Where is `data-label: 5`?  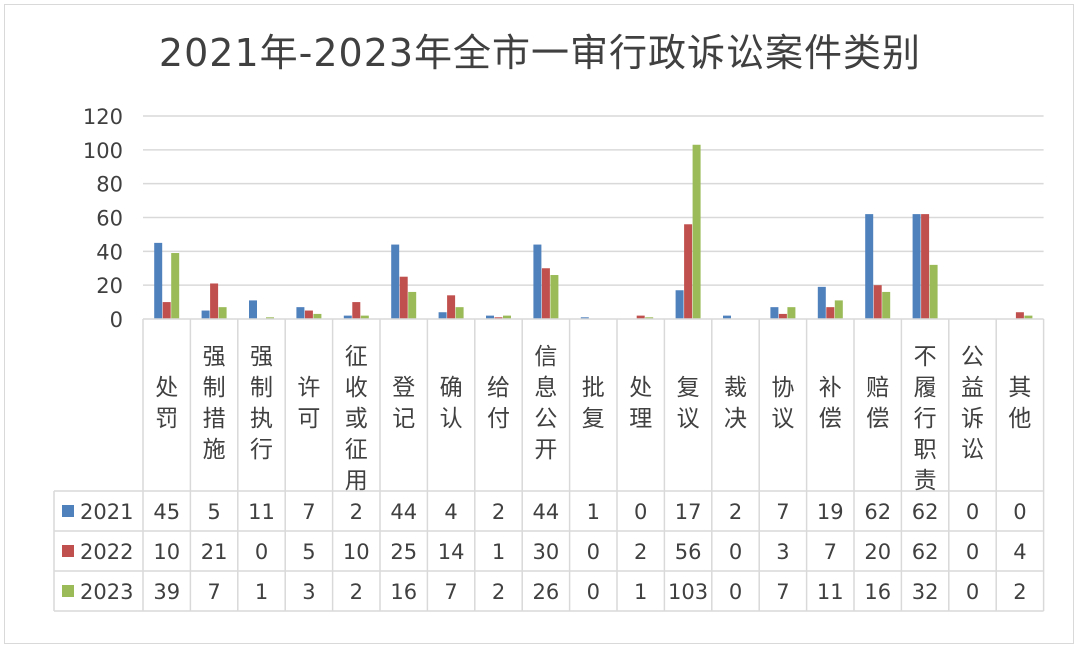 data-label: 5 is located at coordinates (213, 512).